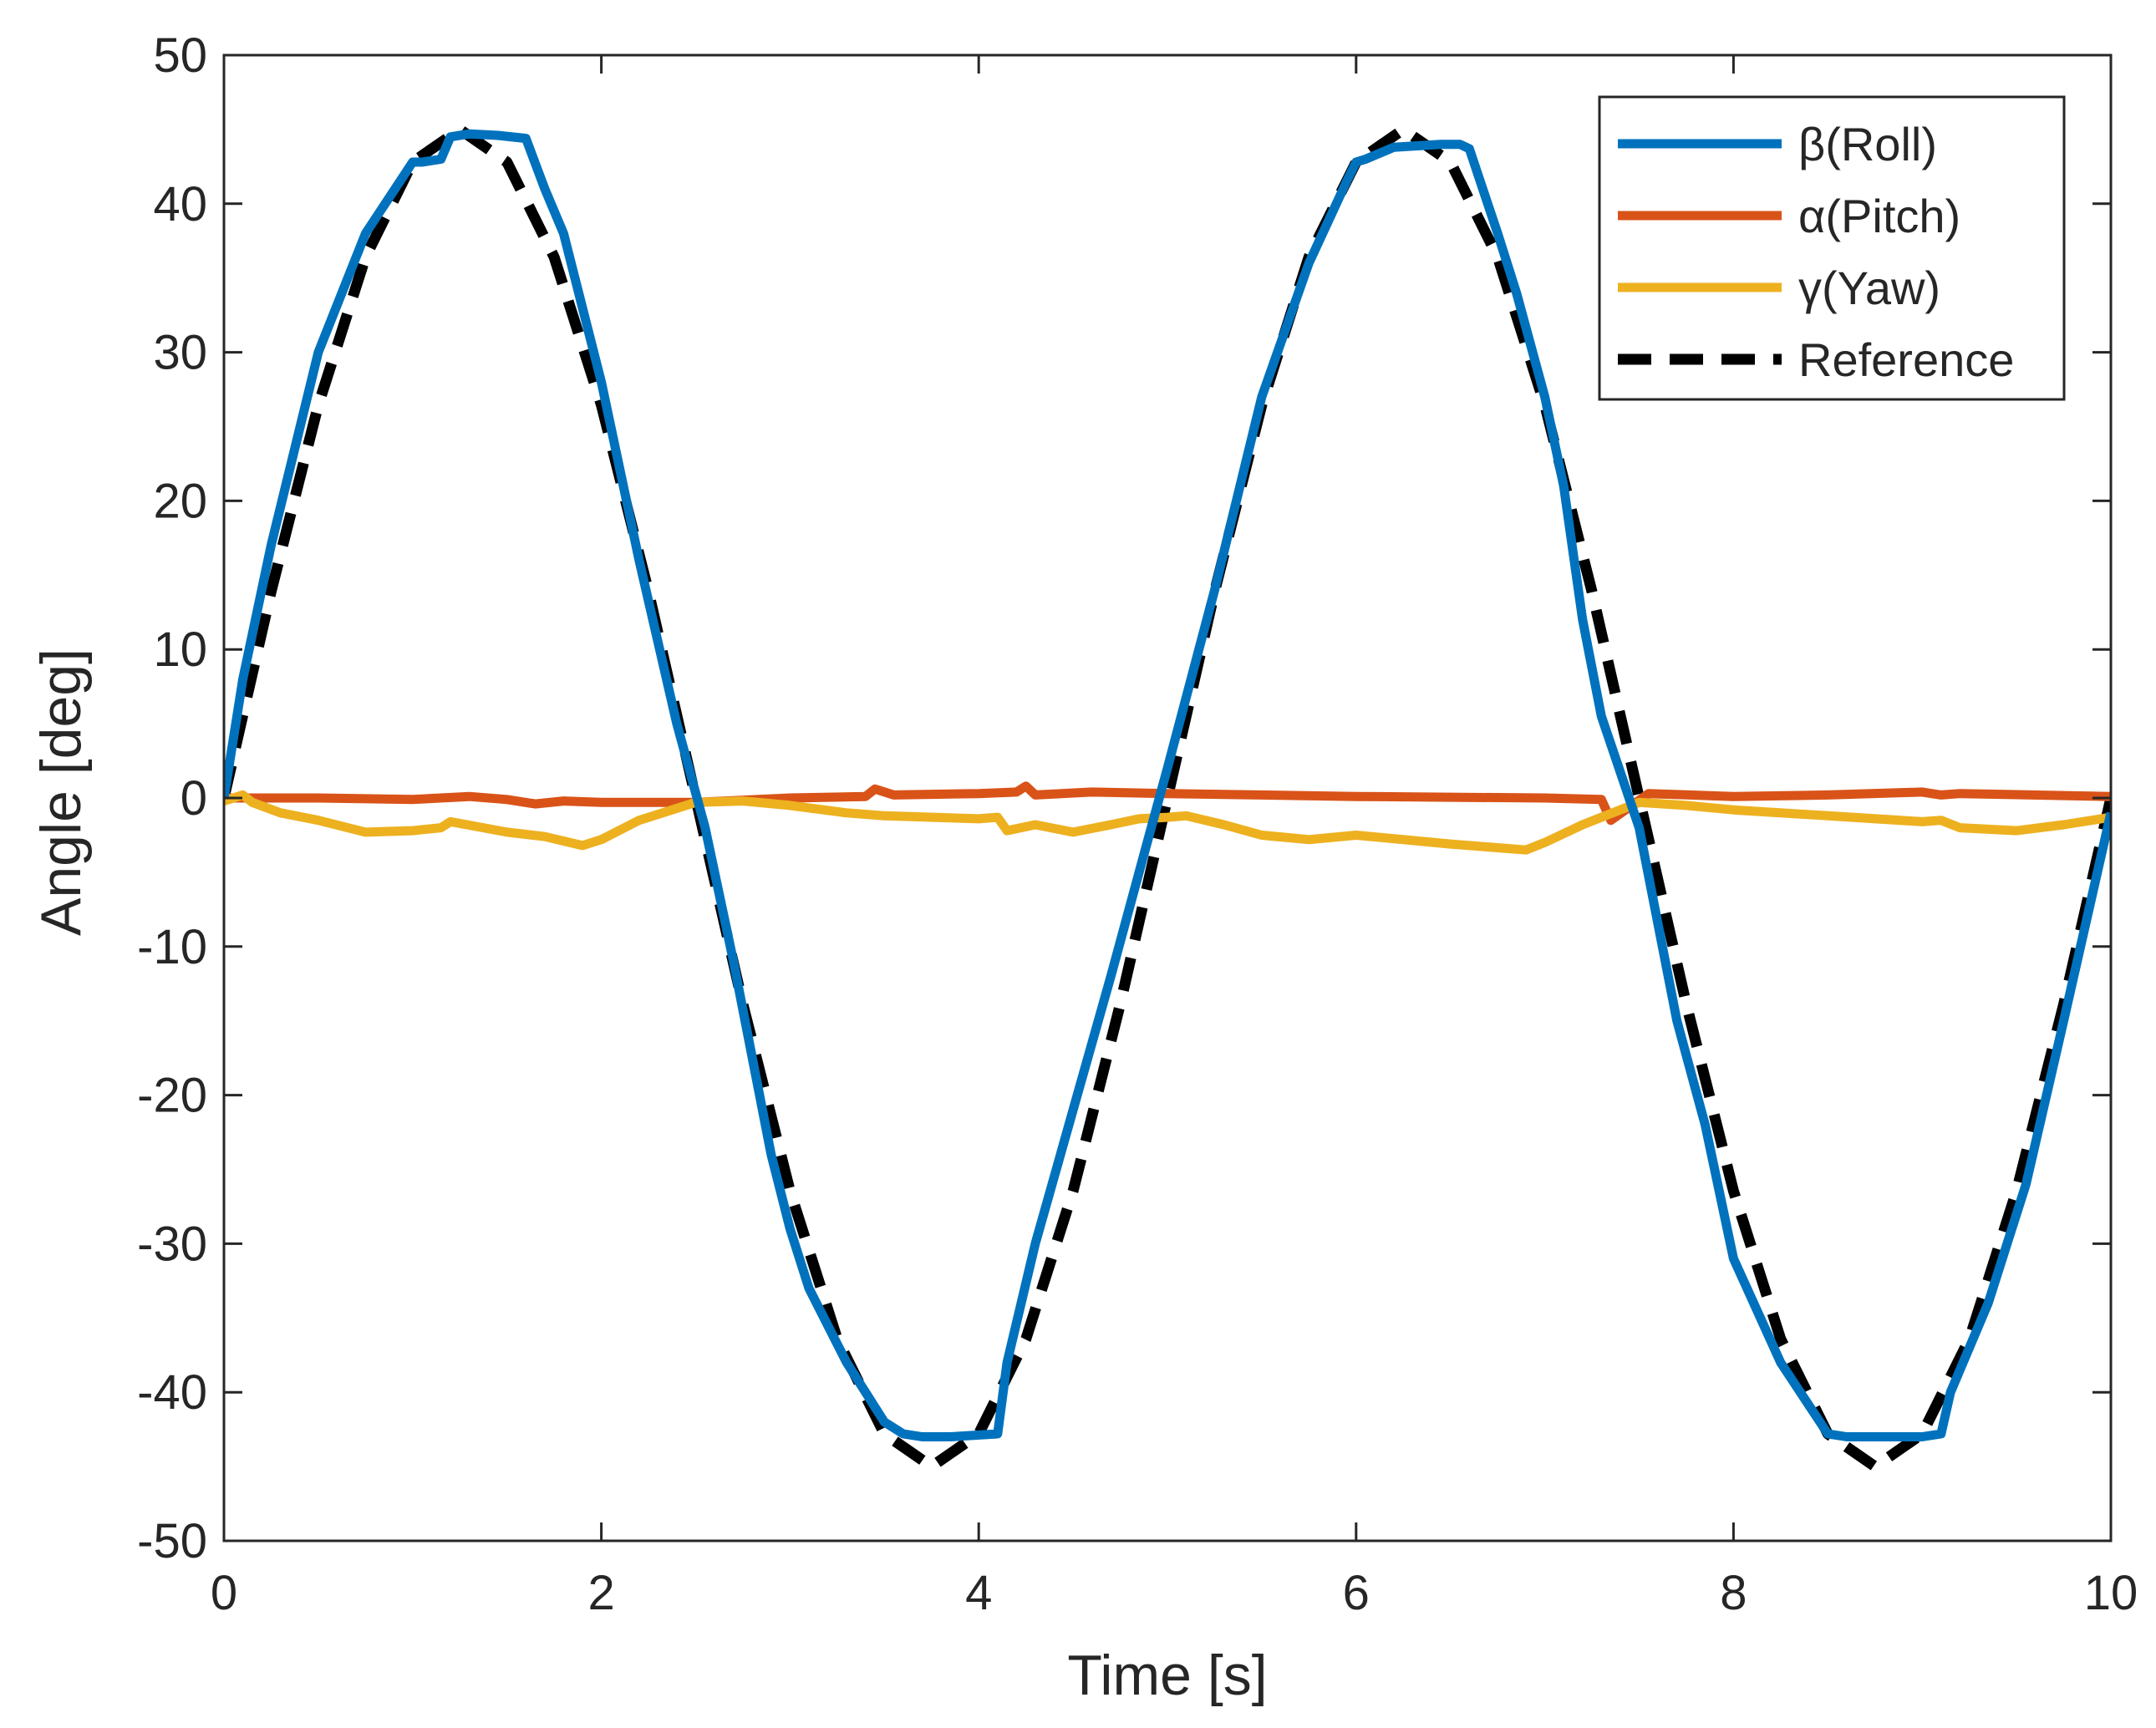  Describe the element at coordinates (1167, 804) in the screenshot. I see `series-line-pitch` at that location.